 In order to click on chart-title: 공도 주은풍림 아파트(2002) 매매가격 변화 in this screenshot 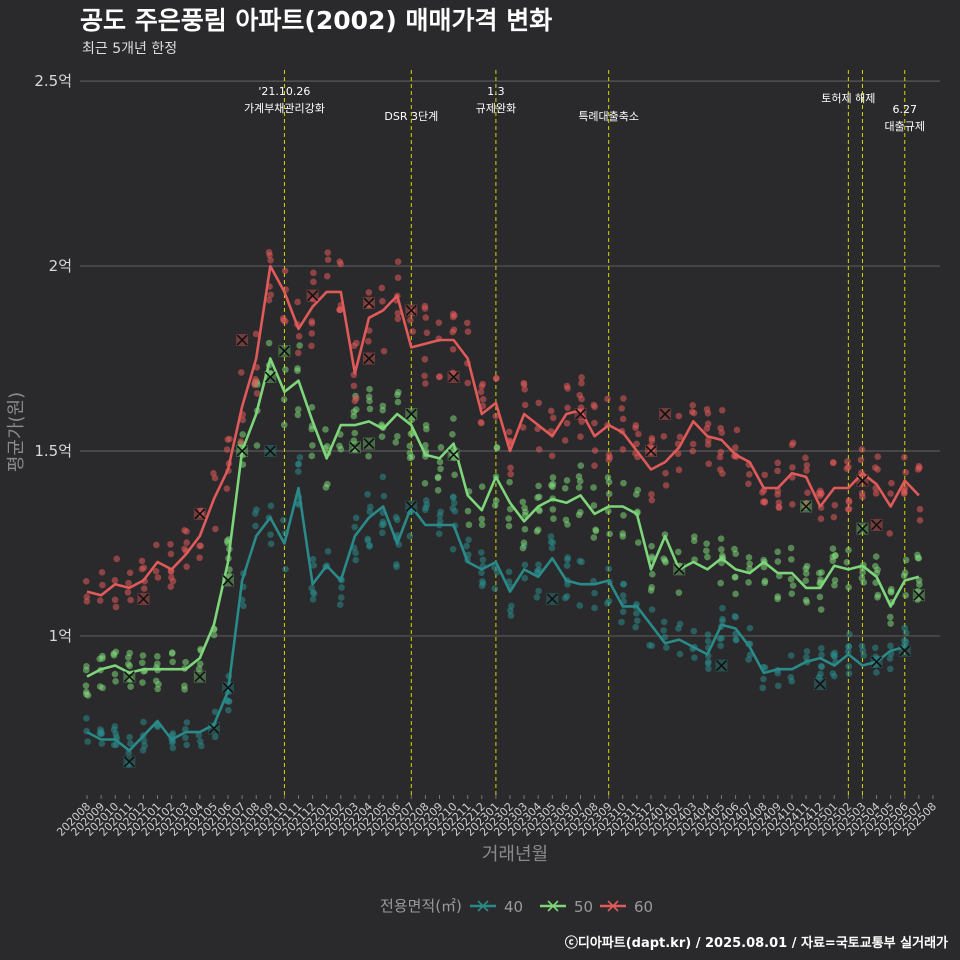, I will do `click(316, 20)`.